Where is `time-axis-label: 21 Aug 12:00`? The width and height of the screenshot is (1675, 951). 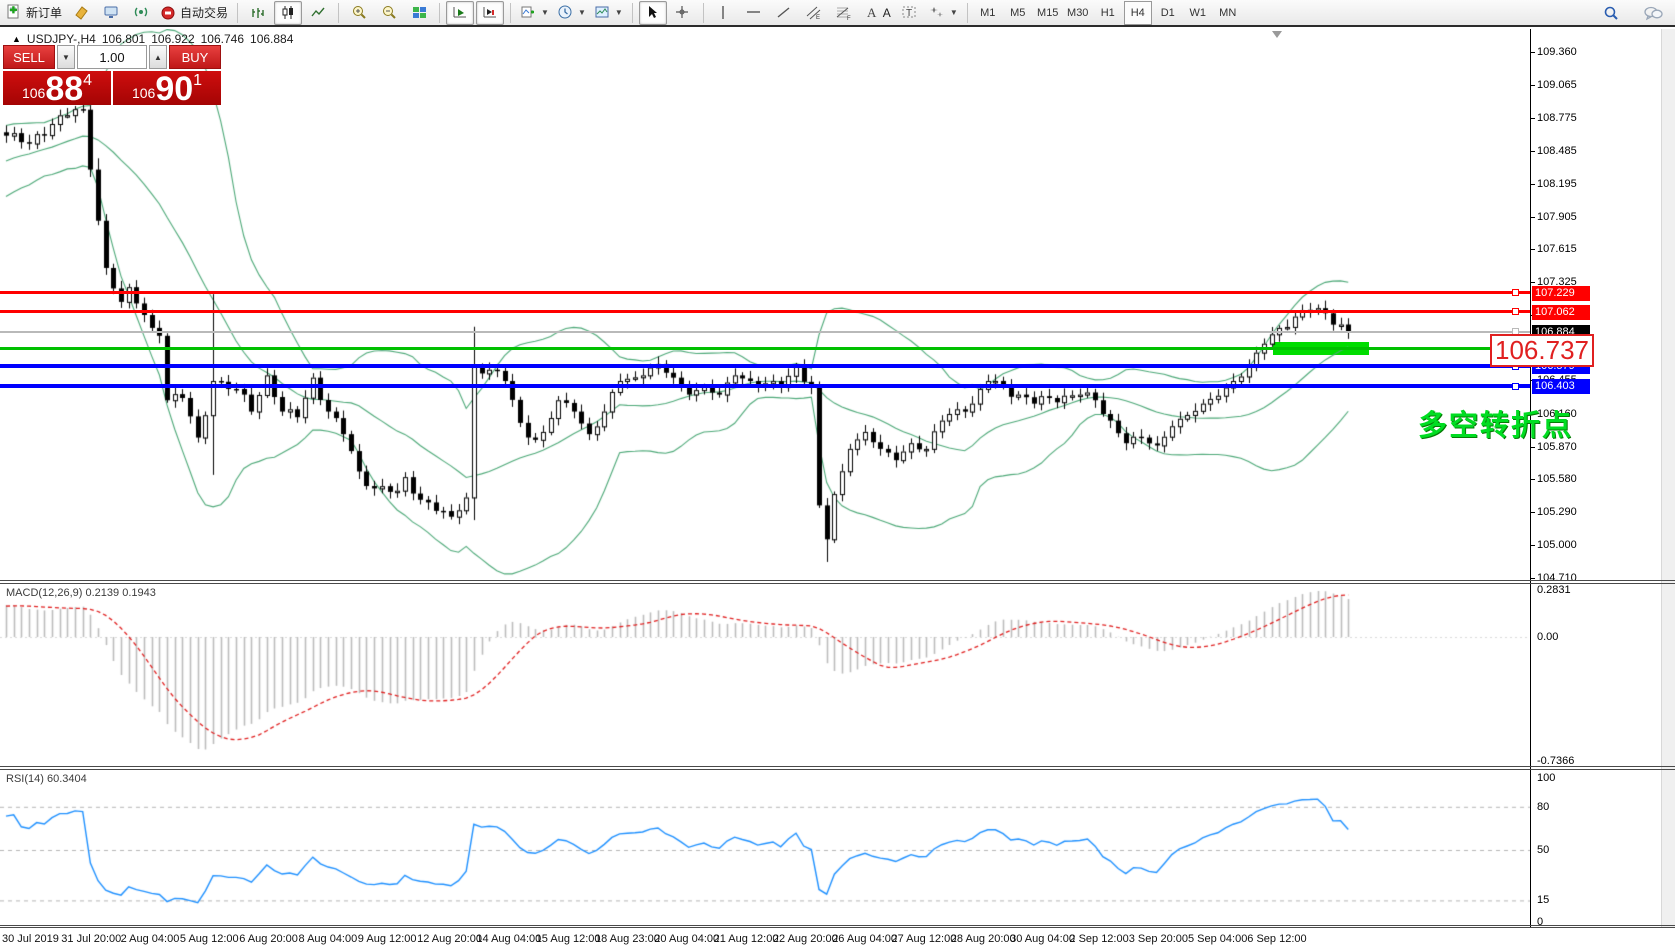 time-axis-label: 21 Aug 12:00 is located at coordinates (746, 939).